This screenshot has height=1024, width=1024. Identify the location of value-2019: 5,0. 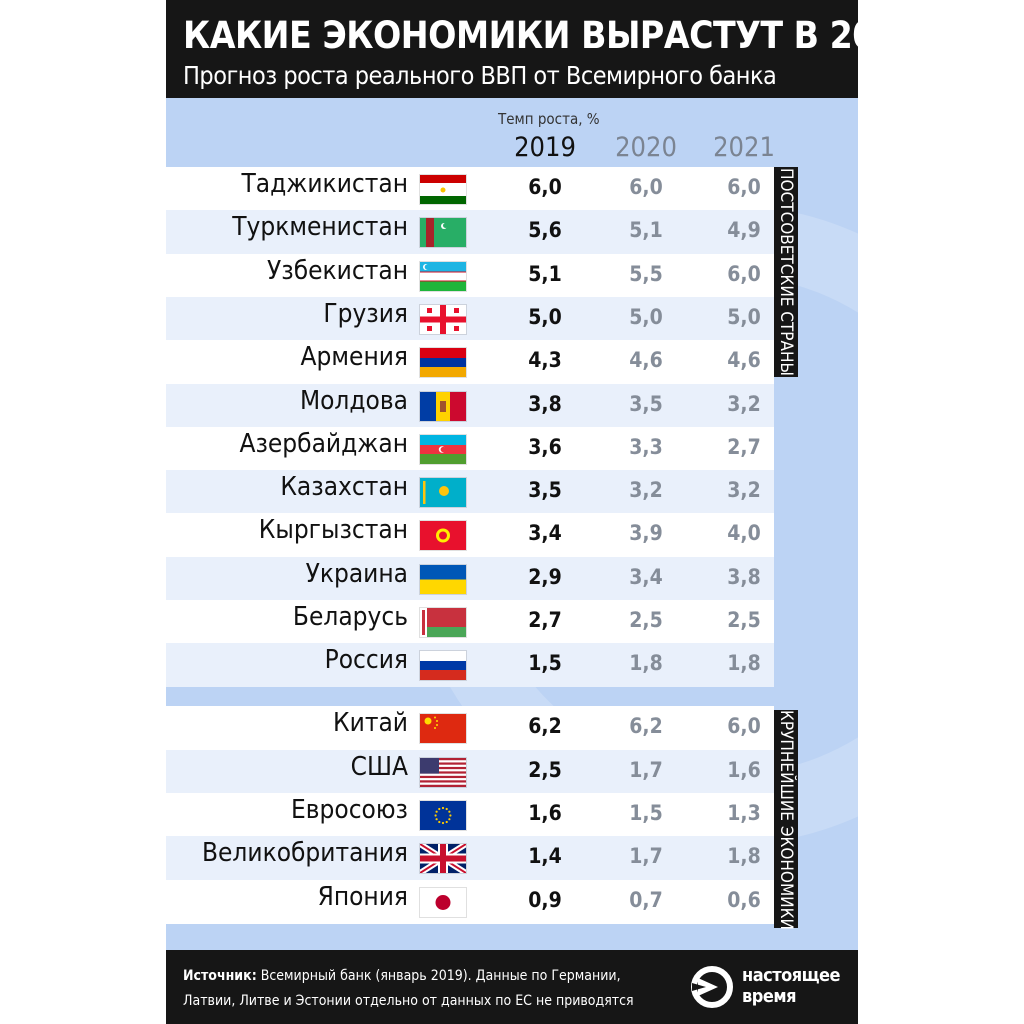
(545, 316).